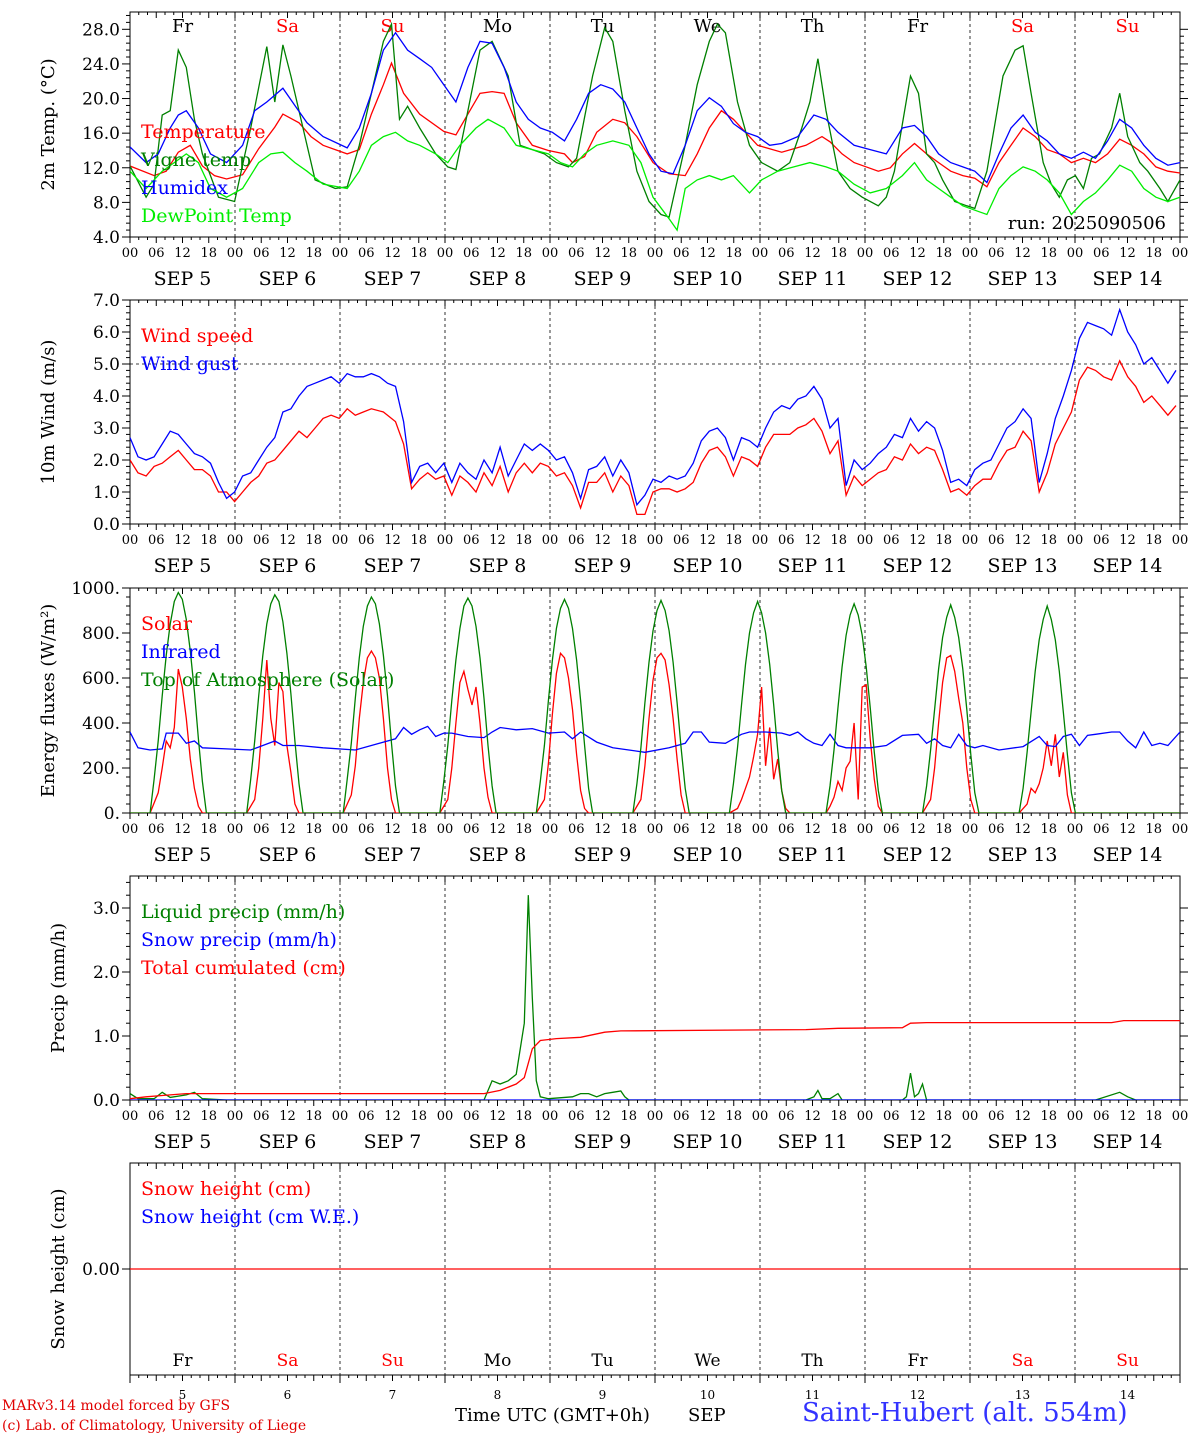  Describe the element at coordinates (655, 1059) in the screenshot. I see `series-line-total-cumulated-cm-` at that location.